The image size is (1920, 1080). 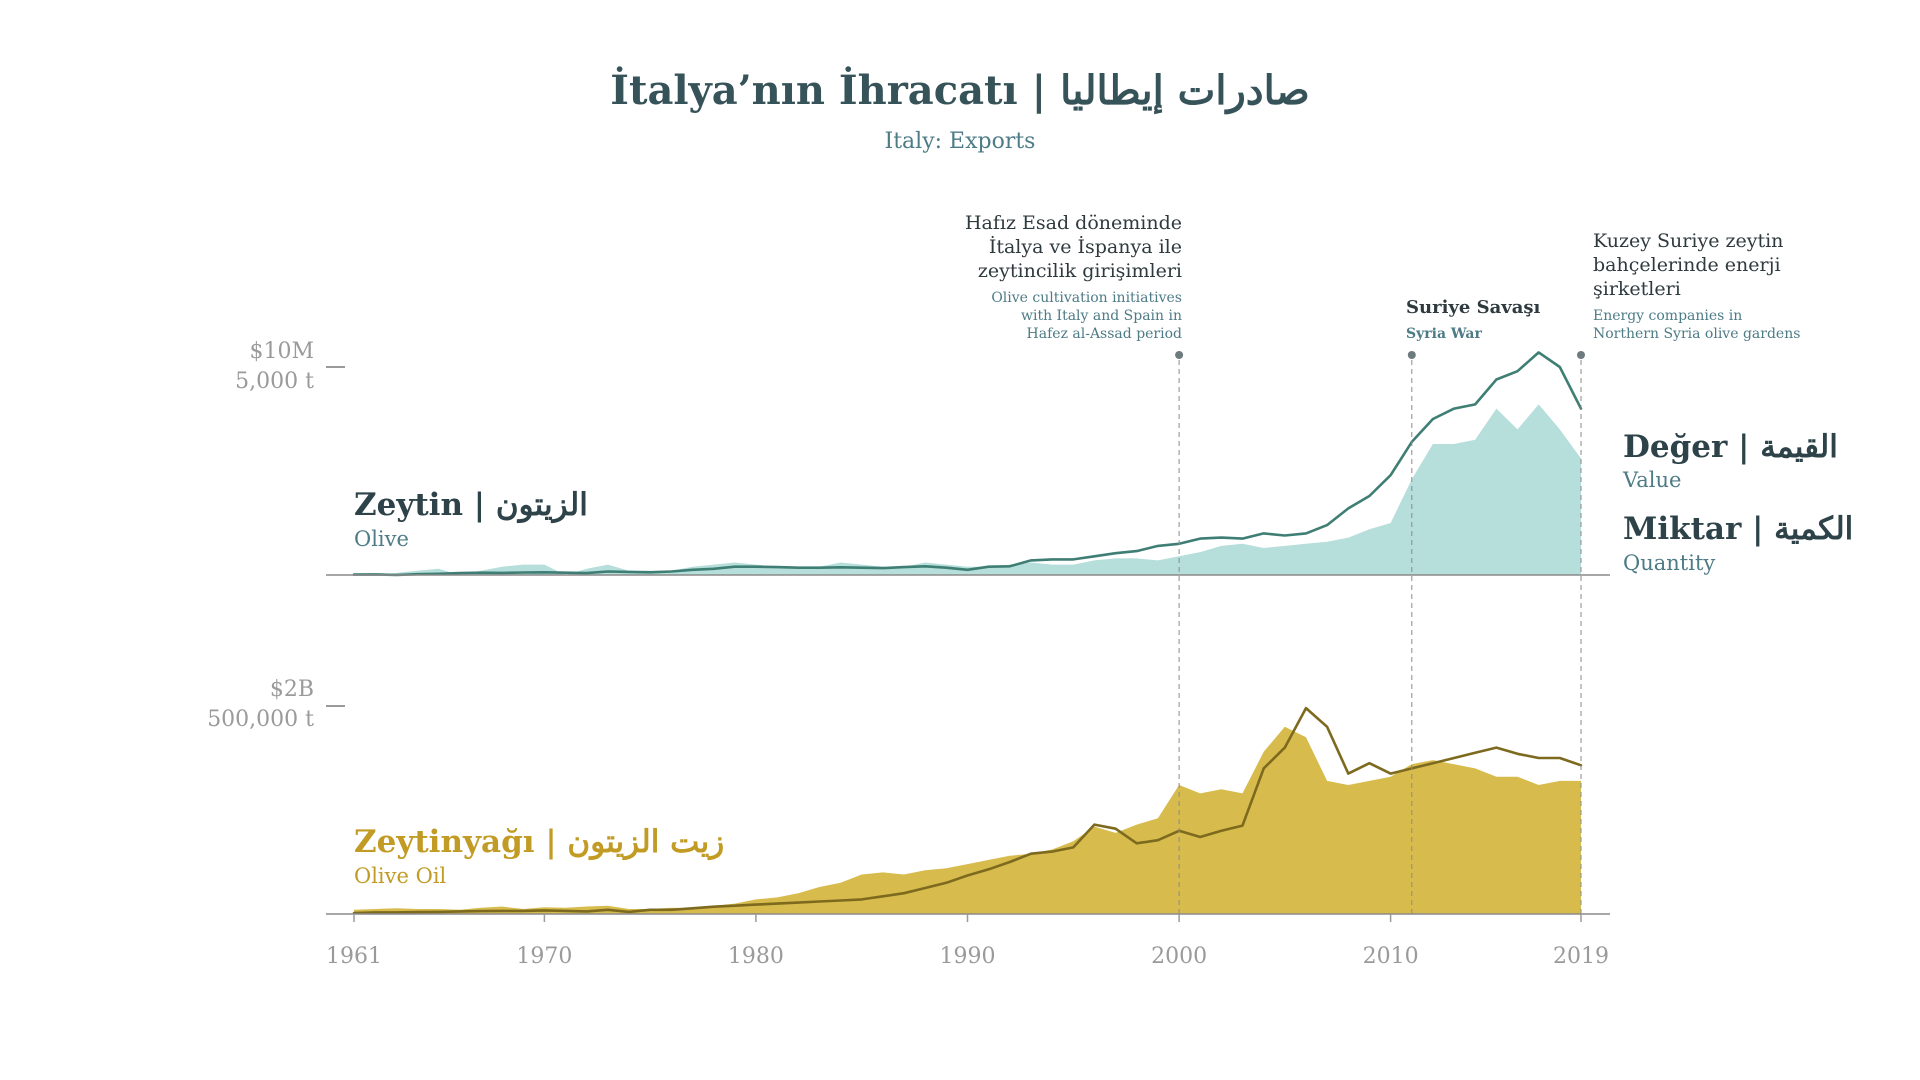 I want to click on annotation-syria-war: Suriye Savaşı Syria War, so click(x=1473, y=319).